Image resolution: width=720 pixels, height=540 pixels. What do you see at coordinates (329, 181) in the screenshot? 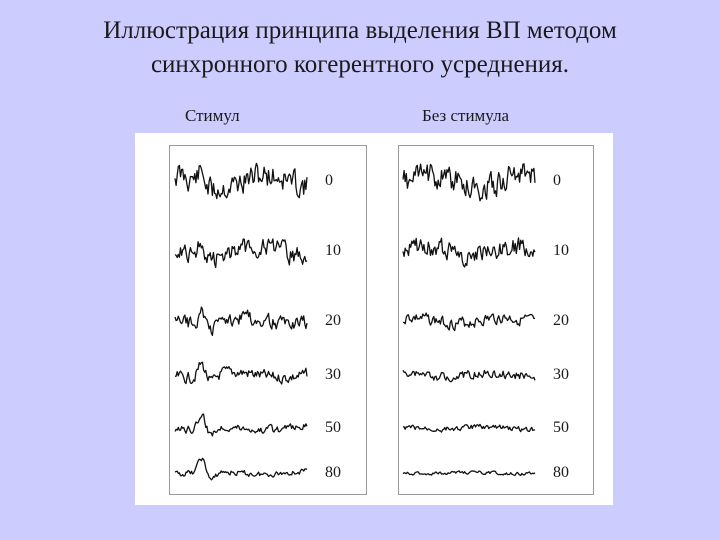
I see `stimulus-repetition-label: 0` at bounding box center [329, 181].